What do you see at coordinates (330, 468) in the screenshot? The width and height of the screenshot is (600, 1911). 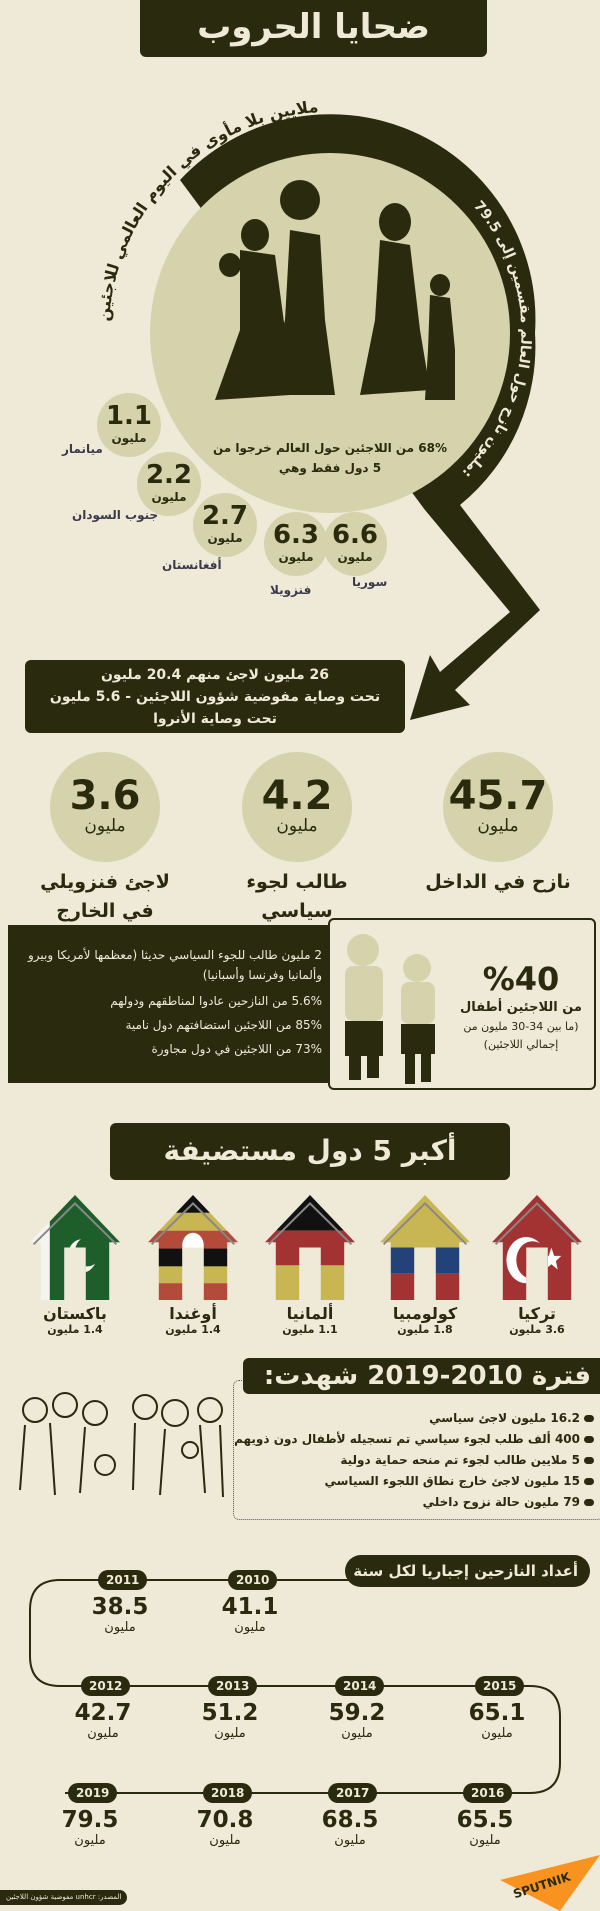 I see `circle-text-line: 5 دول فقط وهي` at bounding box center [330, 468].